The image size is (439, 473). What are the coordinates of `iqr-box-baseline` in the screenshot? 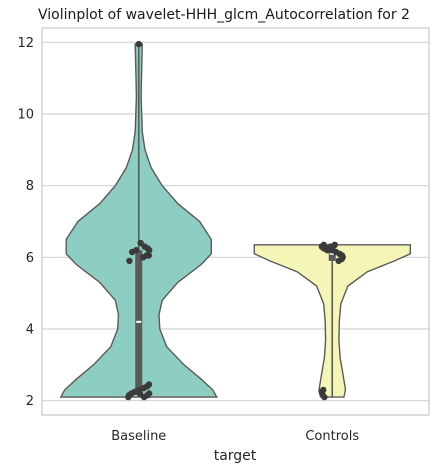 It's located at (139, 320).